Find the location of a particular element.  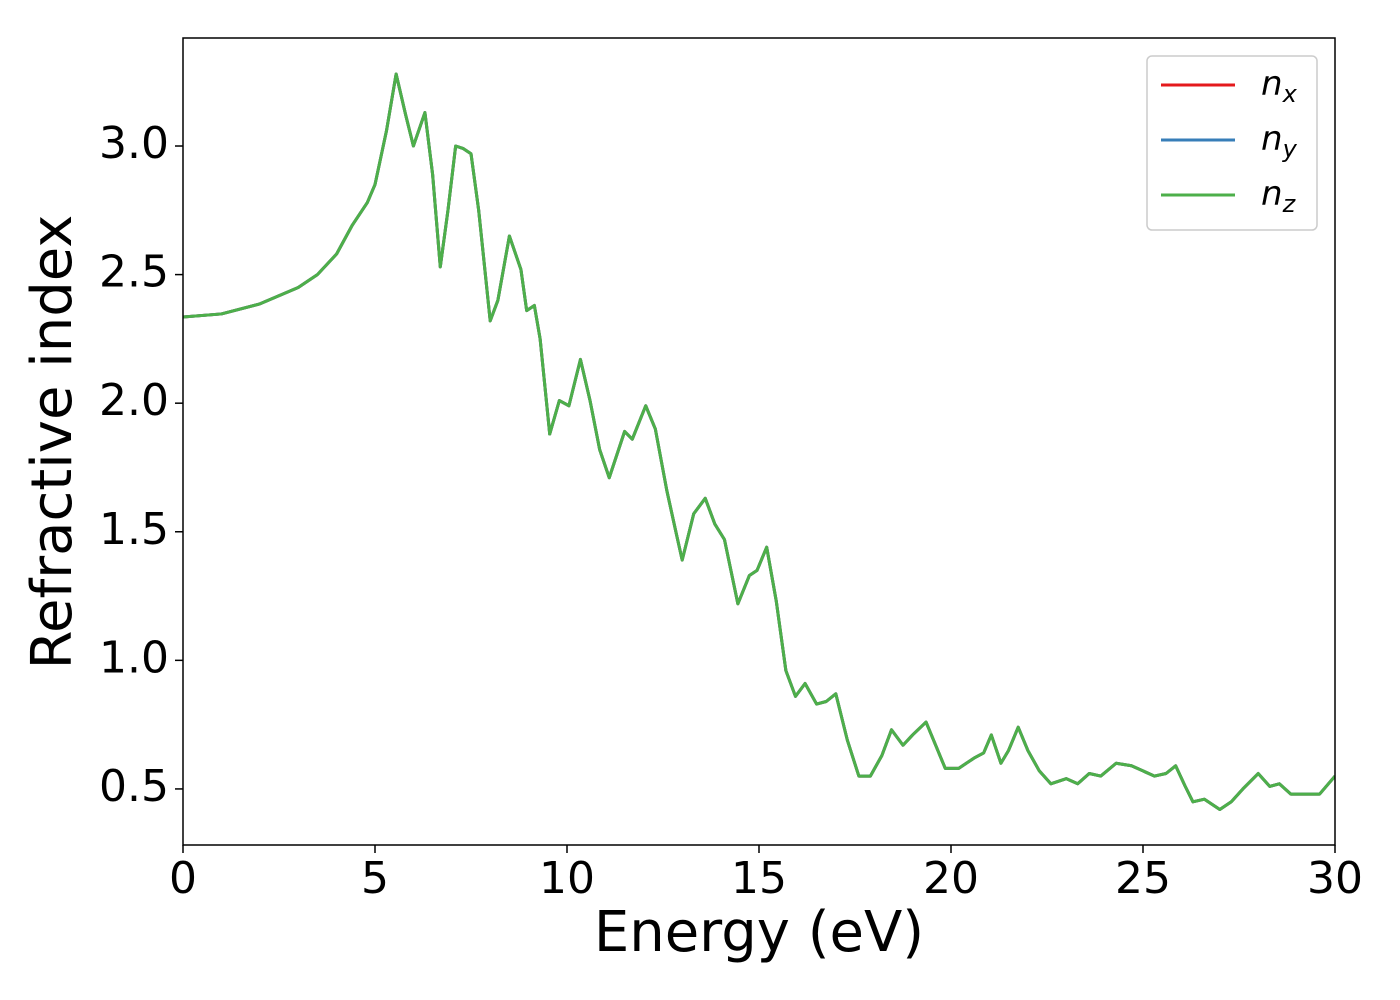

y-tick-label: 2.0 is located at coordinates (134, 400).